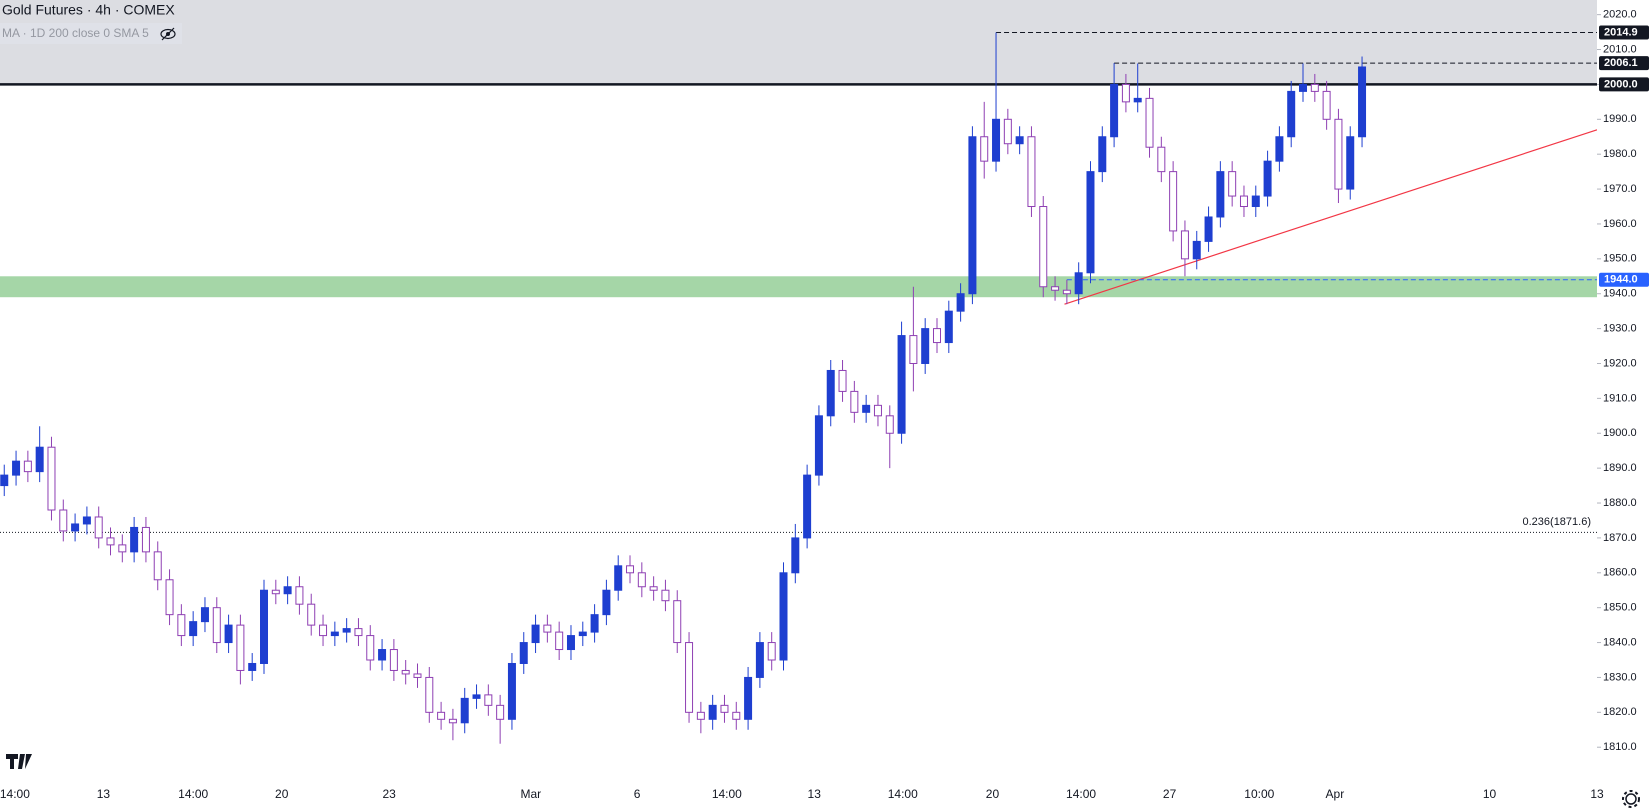 This screenshot has width=1652, height=809. I want to click on x-tick-label: 13, so click(1597, 794).